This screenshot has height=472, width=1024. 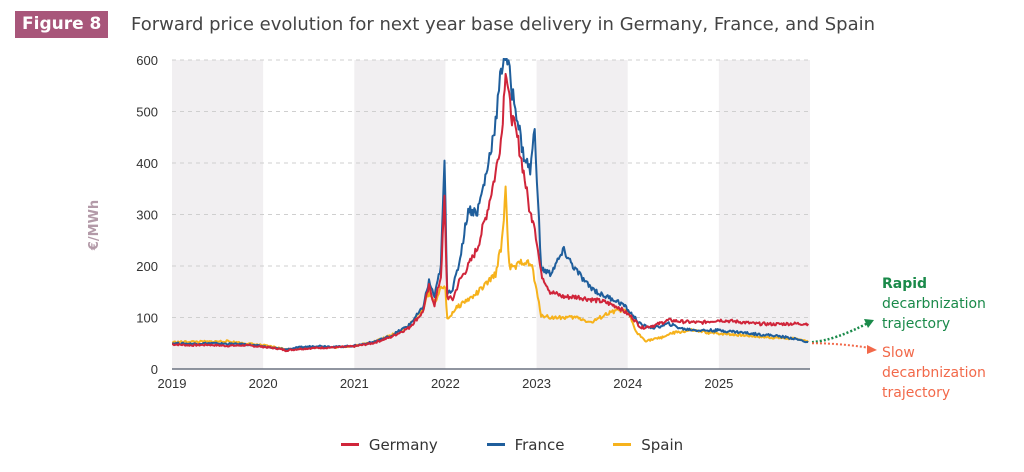 I want to click on legend-swatch-spain, so click(x=622, y=444).